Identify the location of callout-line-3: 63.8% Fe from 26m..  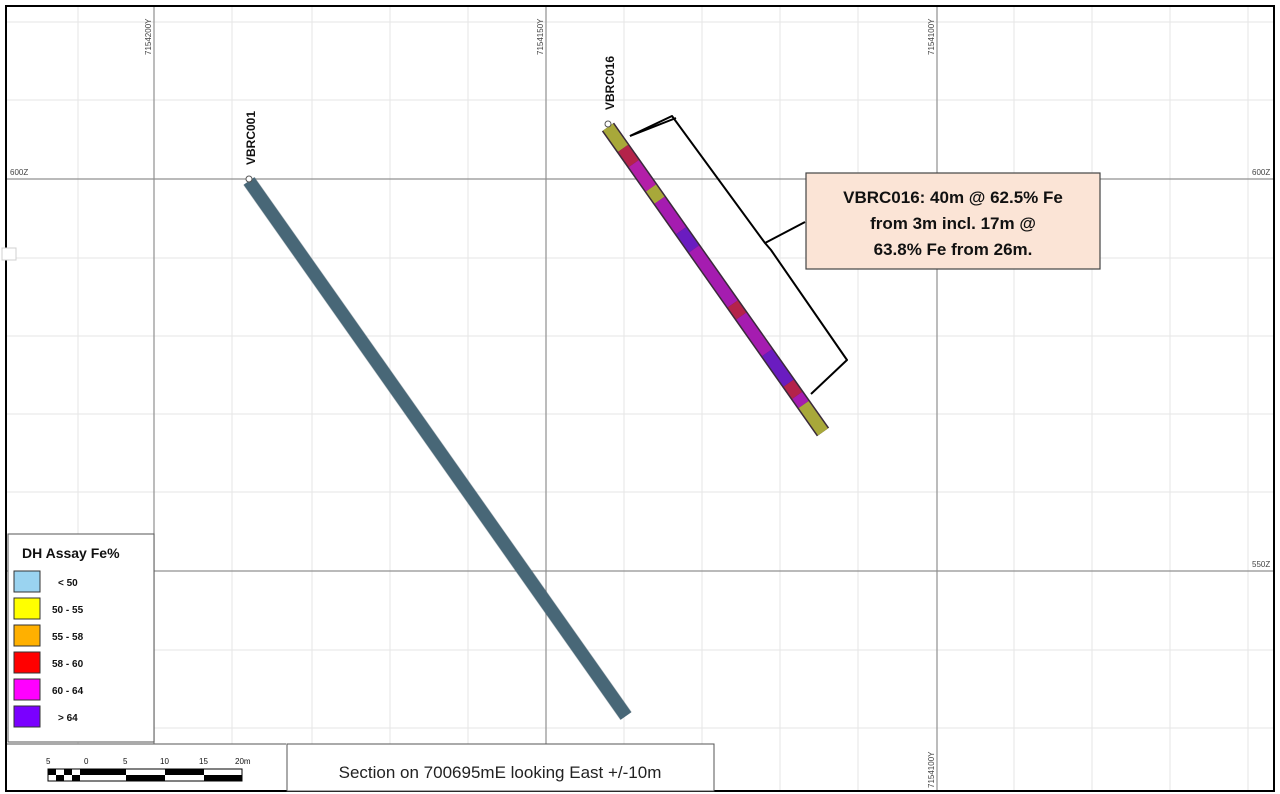
(953, 249).